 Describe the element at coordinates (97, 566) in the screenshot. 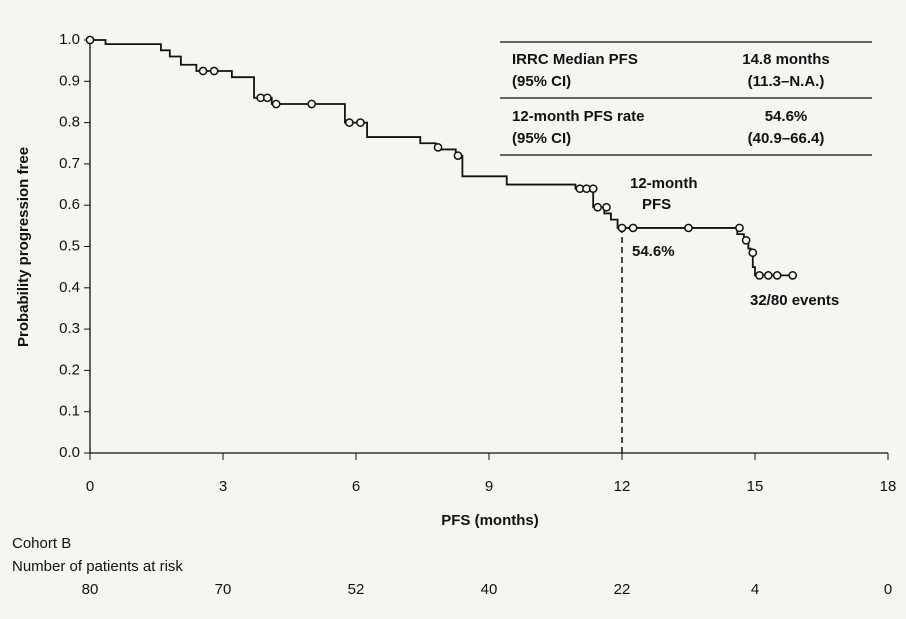

I see `risk-label: Number of patients at risk` at that location.